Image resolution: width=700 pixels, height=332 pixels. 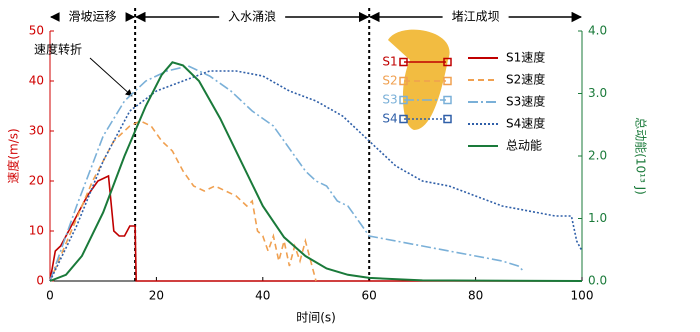 I want to click on x-tick-label: 100, so click(x=582, y=296).